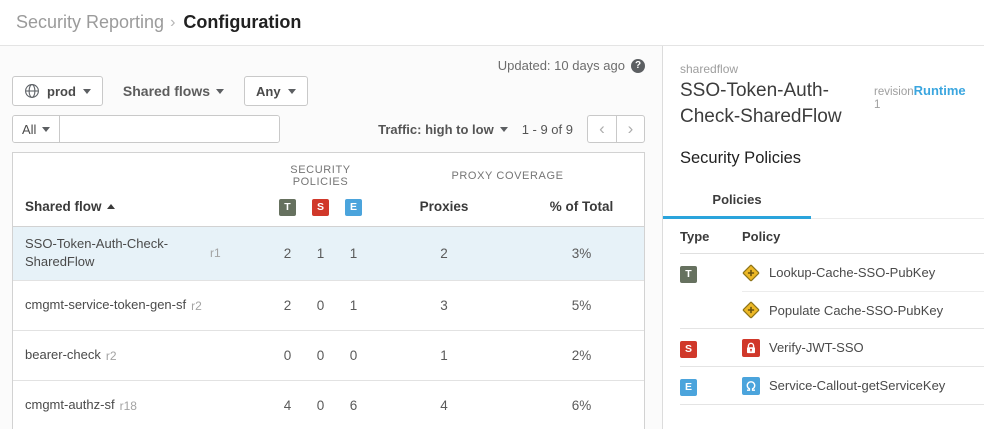  I want to click on flow-name: bearer-check, so click(63, 355).